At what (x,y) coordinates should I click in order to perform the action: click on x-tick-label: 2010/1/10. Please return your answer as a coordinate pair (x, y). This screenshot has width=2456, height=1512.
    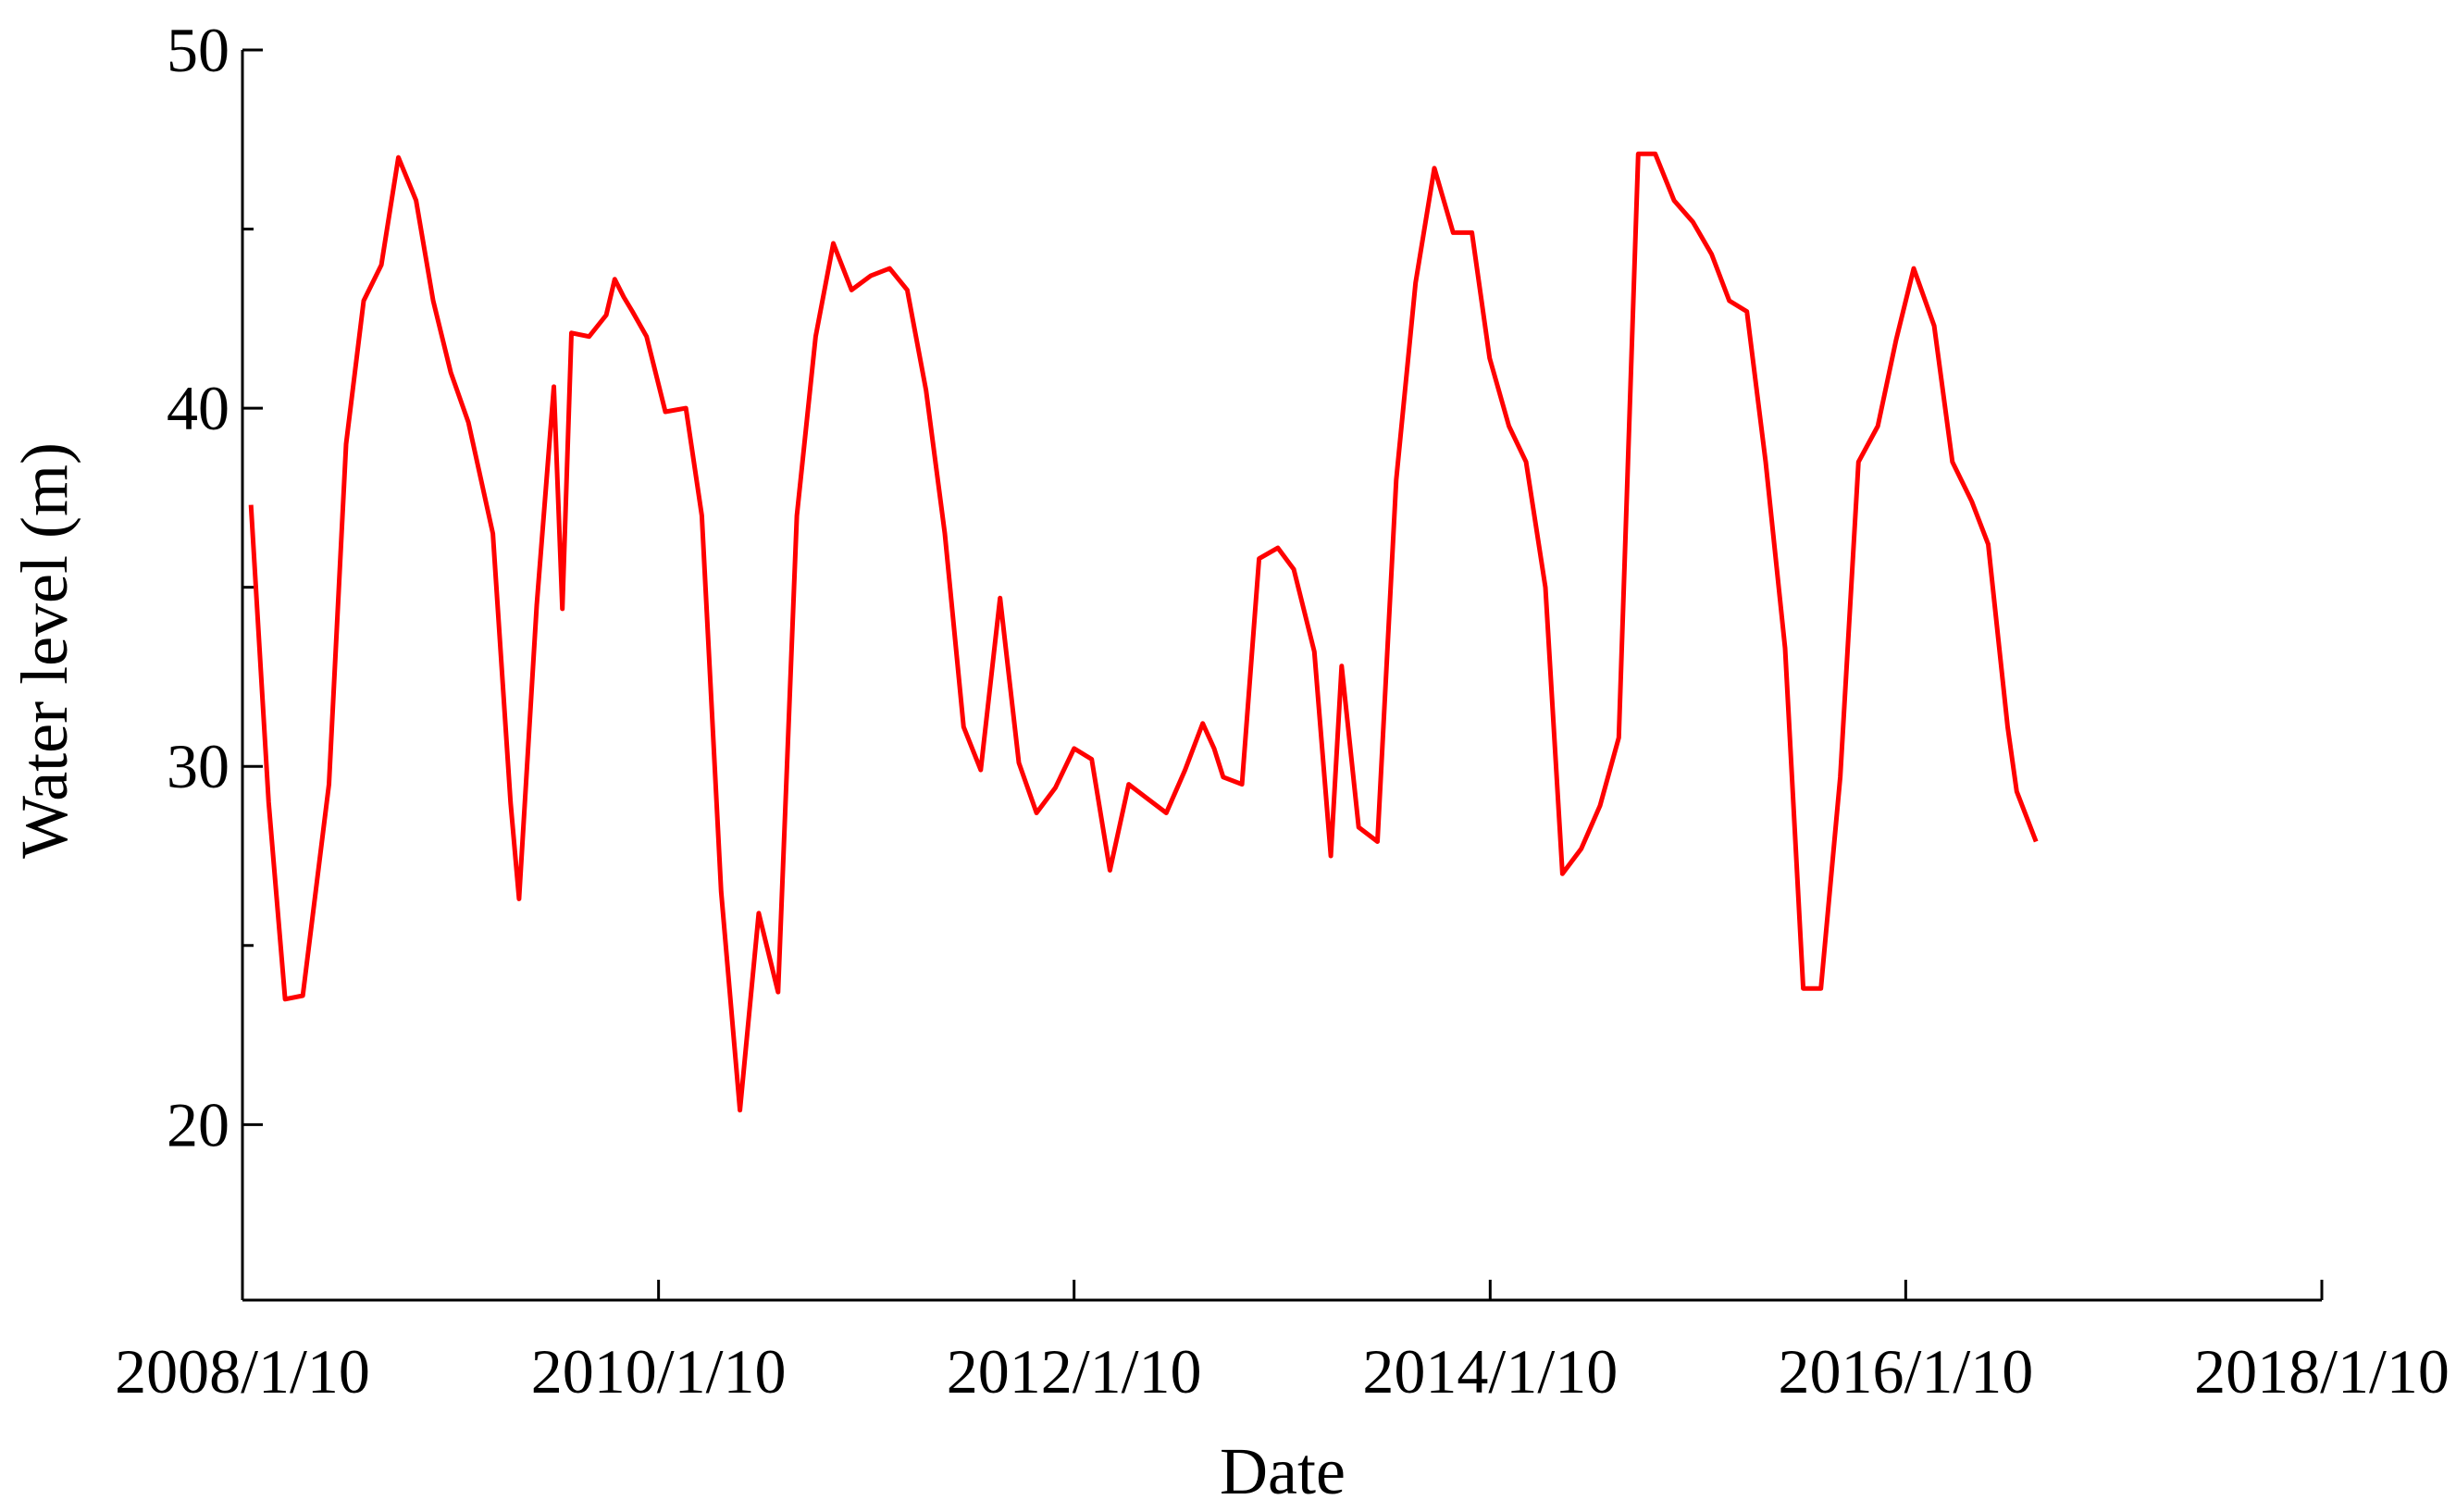
    Looking at the image, I should click on (659, 1371).